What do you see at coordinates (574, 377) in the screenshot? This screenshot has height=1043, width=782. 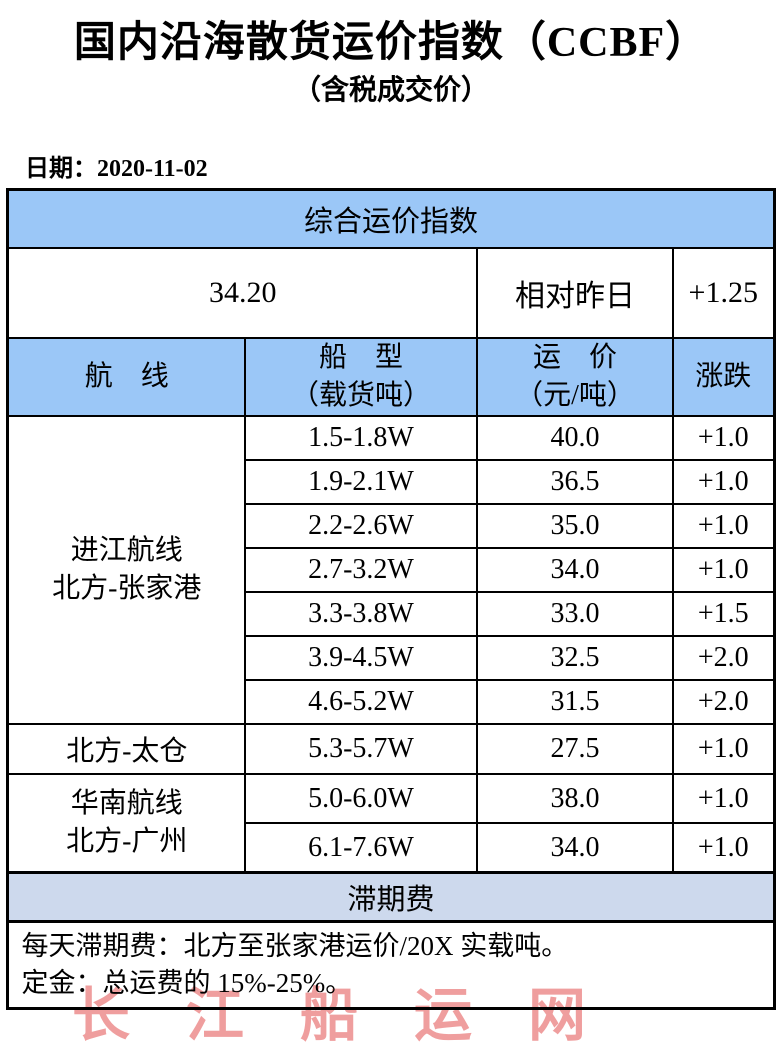 I see `header-price: 运 价 （元/吨）` at bounding box center [574, 377].